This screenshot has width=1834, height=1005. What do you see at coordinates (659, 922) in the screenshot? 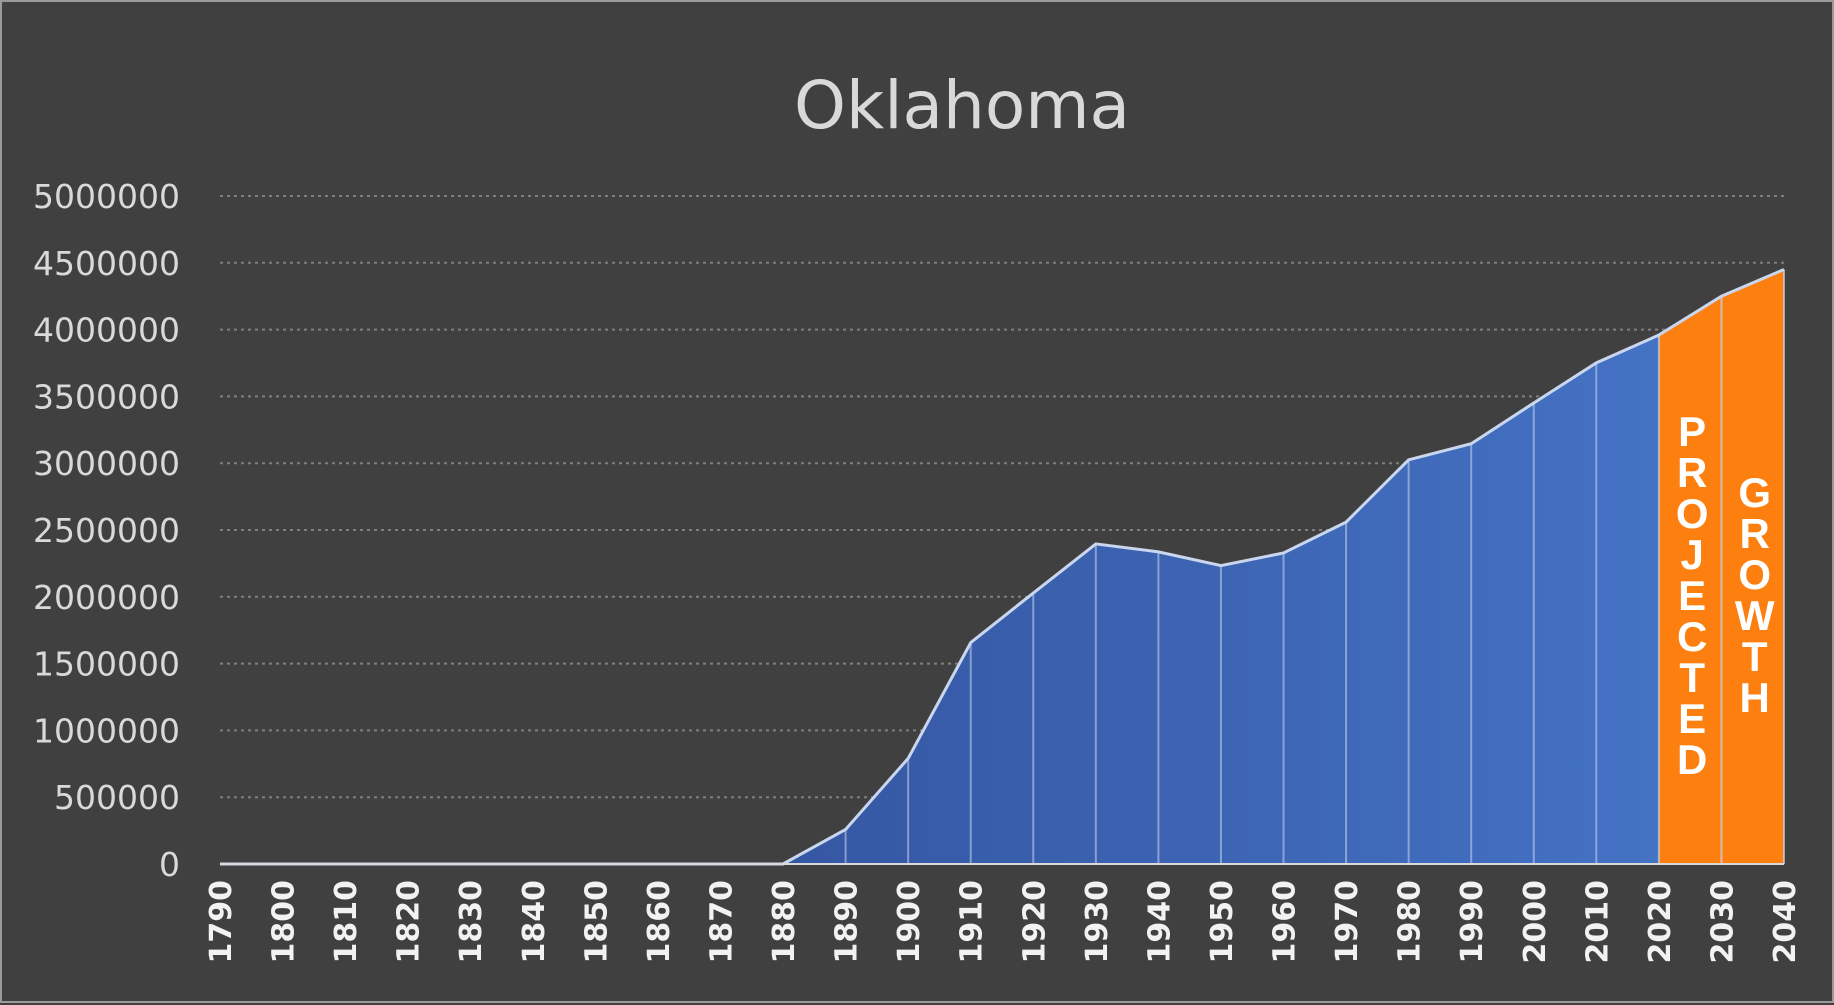
I see `x-tick-label: 1860` at bounding box center [659, 922].